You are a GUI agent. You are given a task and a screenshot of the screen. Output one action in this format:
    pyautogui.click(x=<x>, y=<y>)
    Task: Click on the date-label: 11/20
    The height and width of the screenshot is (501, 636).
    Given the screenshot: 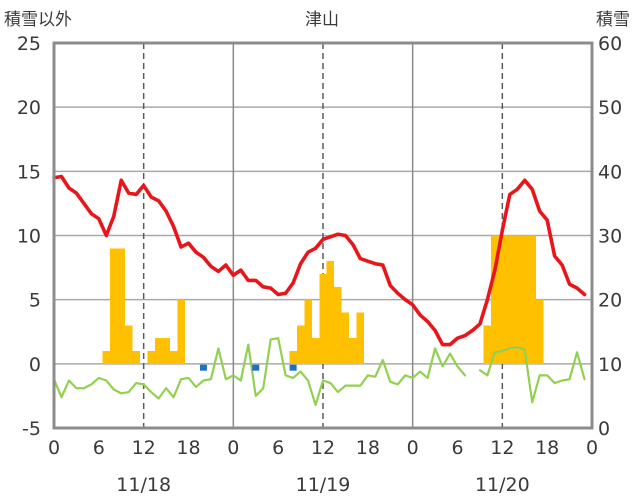 What is the action you would take?
    pyautogui.click(x=502, y=485)
    